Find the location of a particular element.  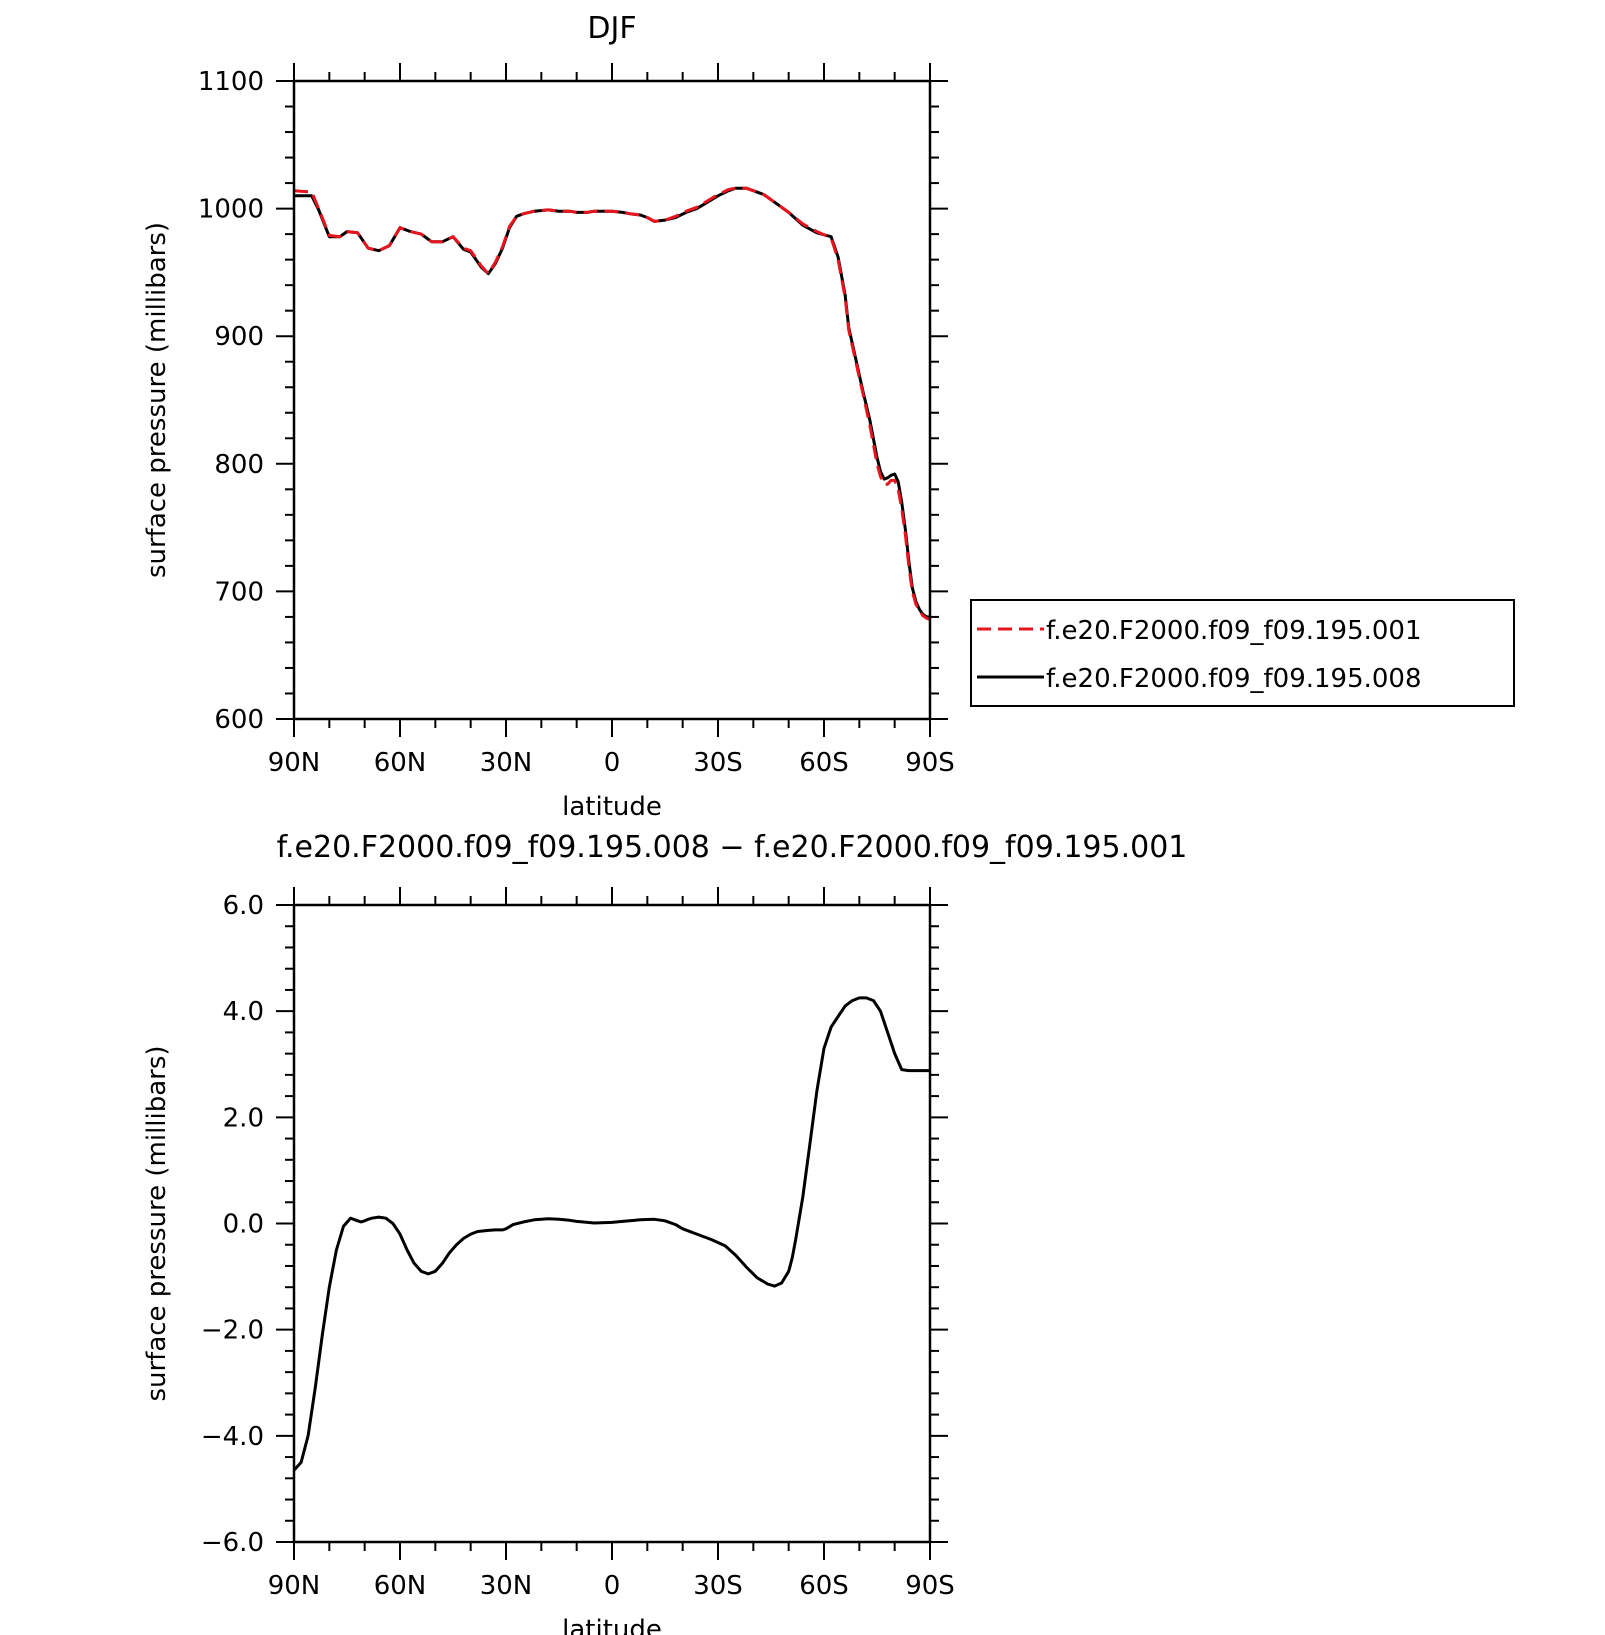

y-tick-label: 0.0 is located at coordinates (243, 1225).